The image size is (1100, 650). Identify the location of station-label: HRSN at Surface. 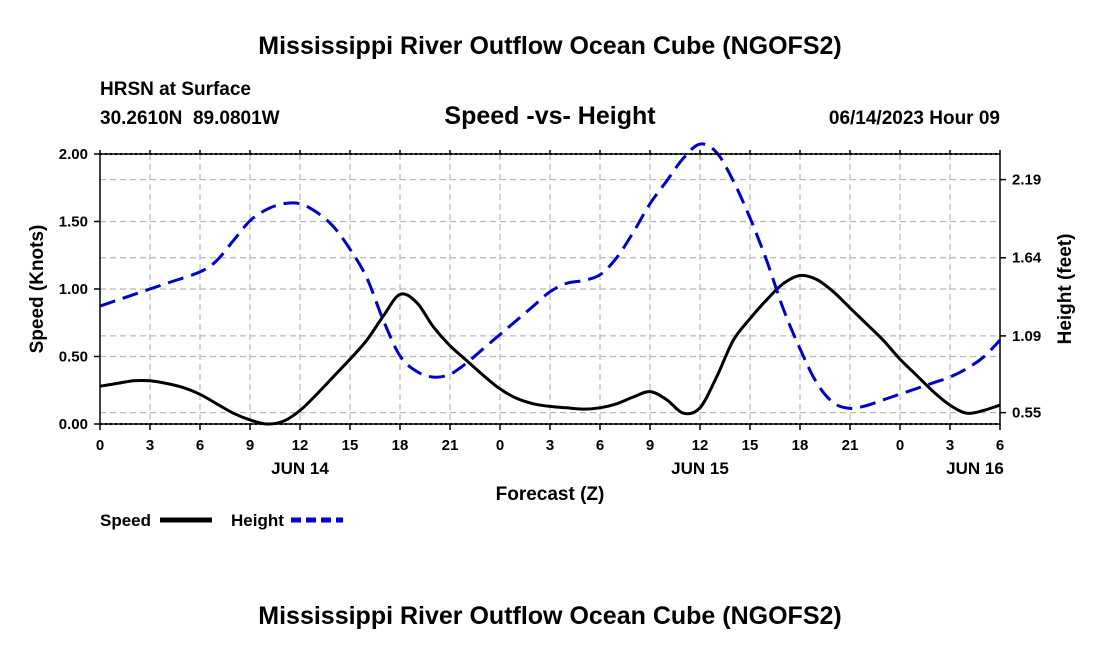
(175, 89).